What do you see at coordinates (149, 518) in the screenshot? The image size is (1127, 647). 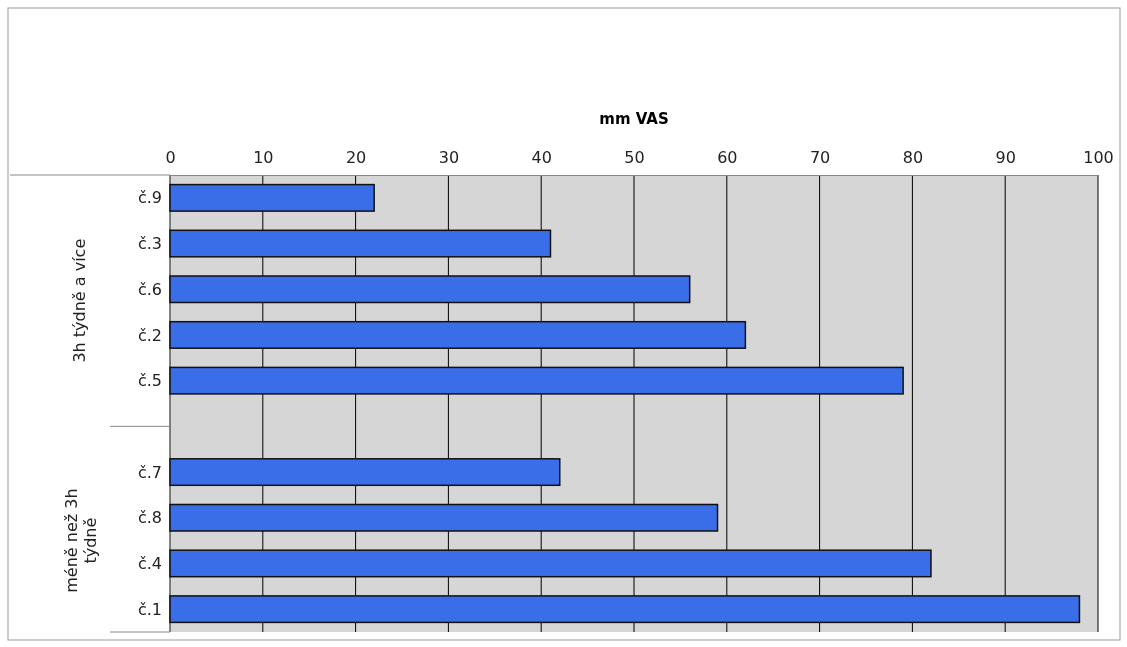 I see `y-tick-label: č.8` at bounding box center [149, 518].